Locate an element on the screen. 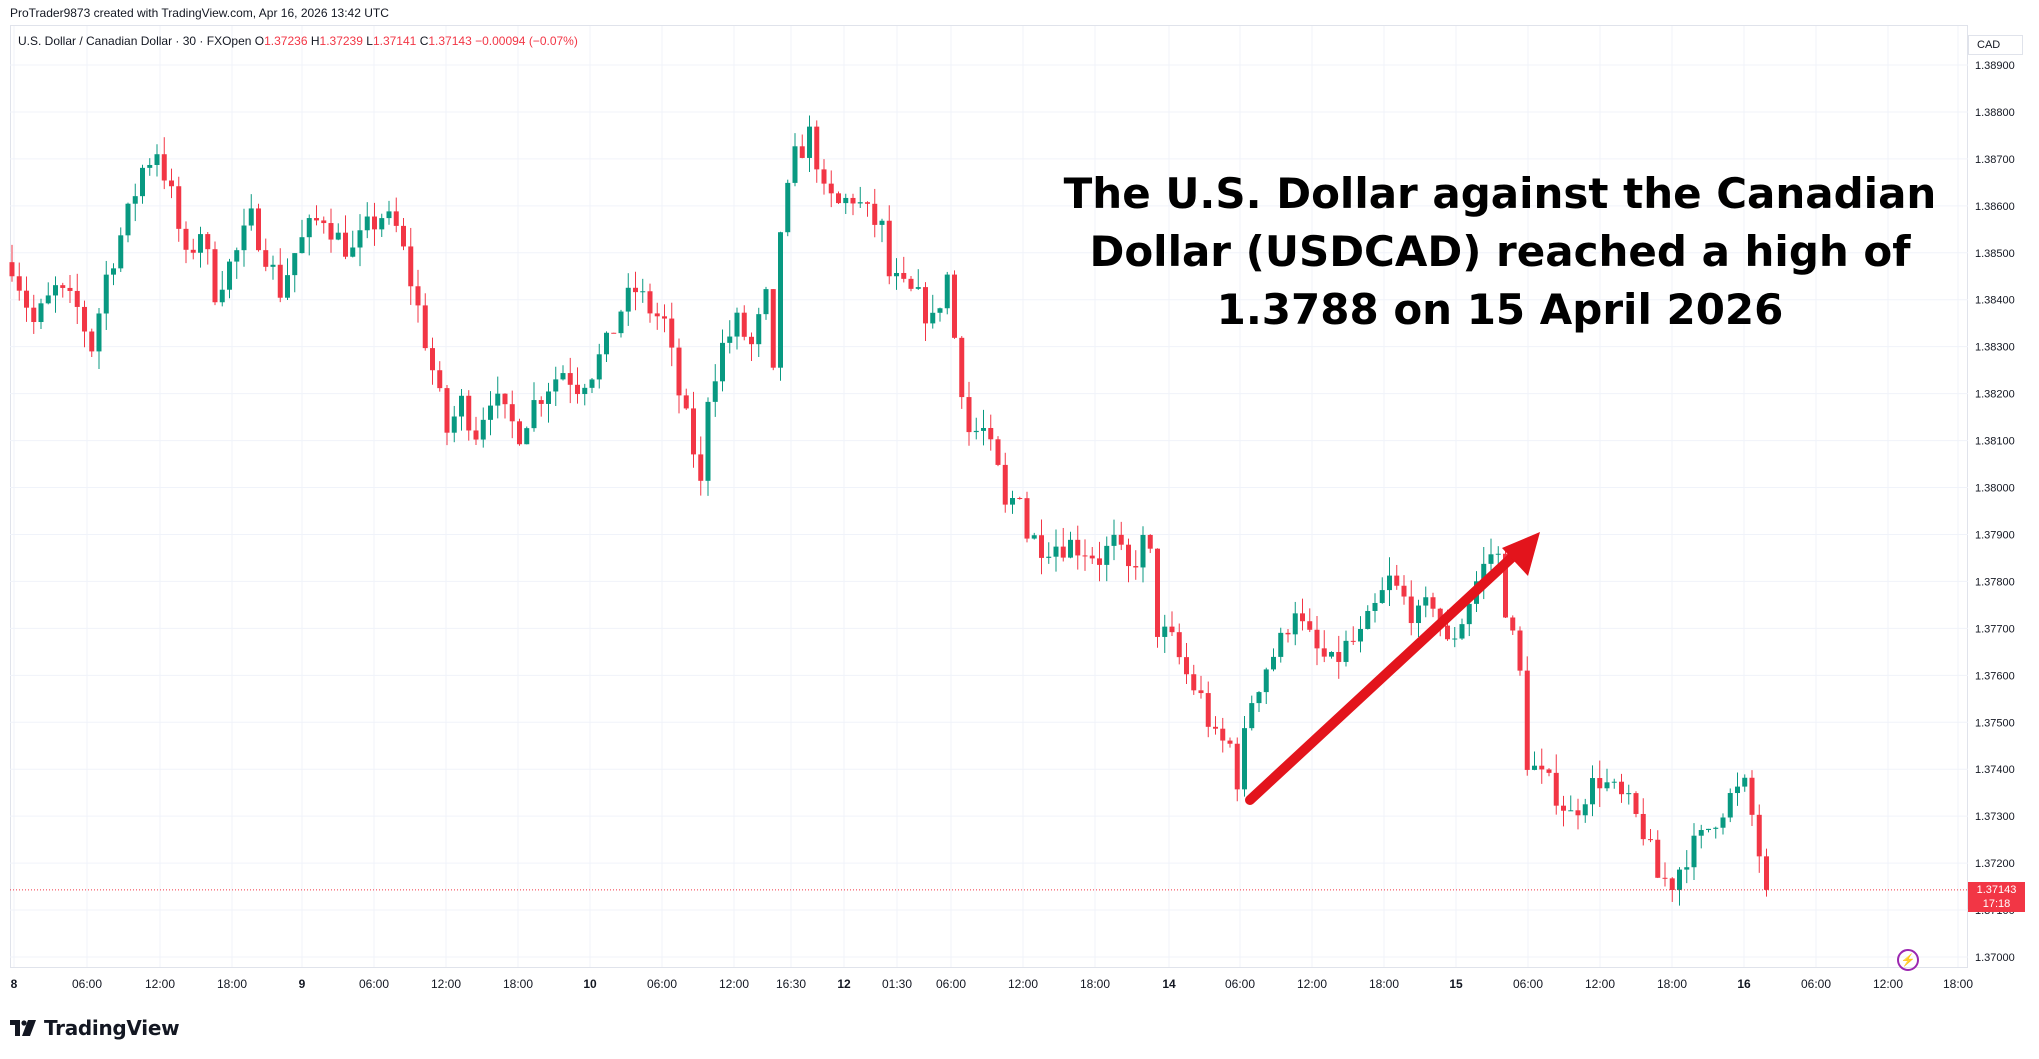 The width and height of the screenshot is (2039, 1059). y-tick-label: 1.38200 is located at coordinates (1995, 395).